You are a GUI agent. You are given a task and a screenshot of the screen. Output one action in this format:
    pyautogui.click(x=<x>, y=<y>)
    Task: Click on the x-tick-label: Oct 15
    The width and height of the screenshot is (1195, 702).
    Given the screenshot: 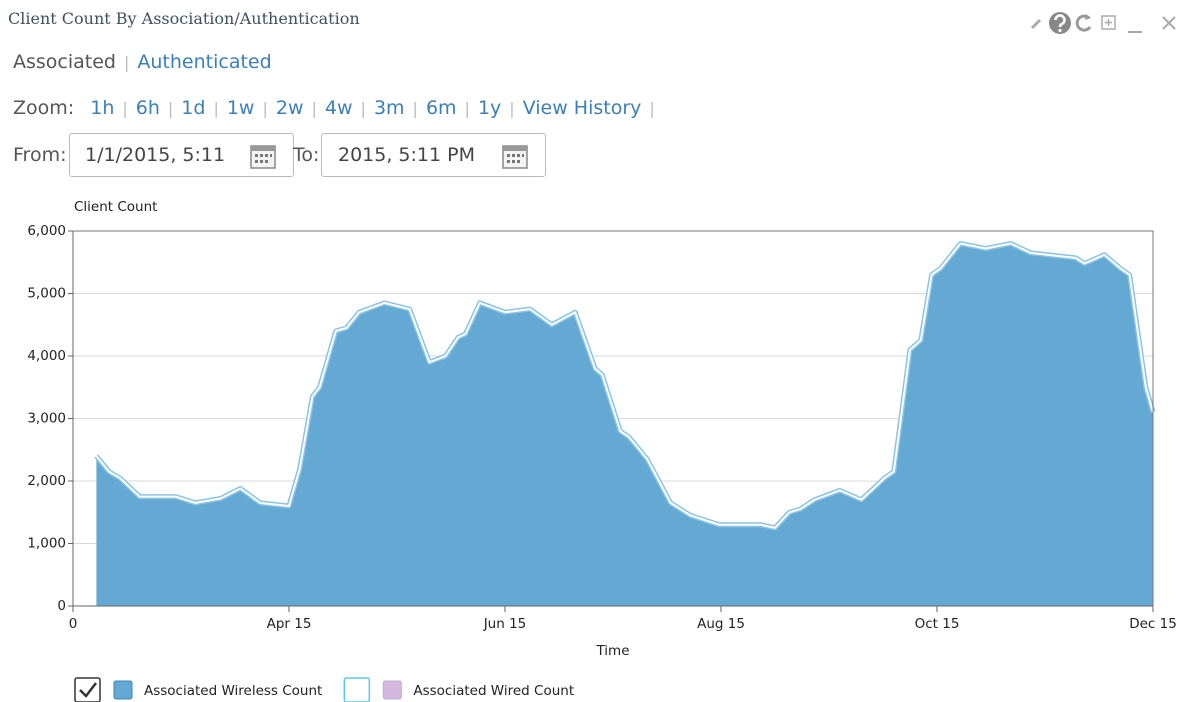 What is the action you would take?
    pyautogui.click(x=937, y=624)
    